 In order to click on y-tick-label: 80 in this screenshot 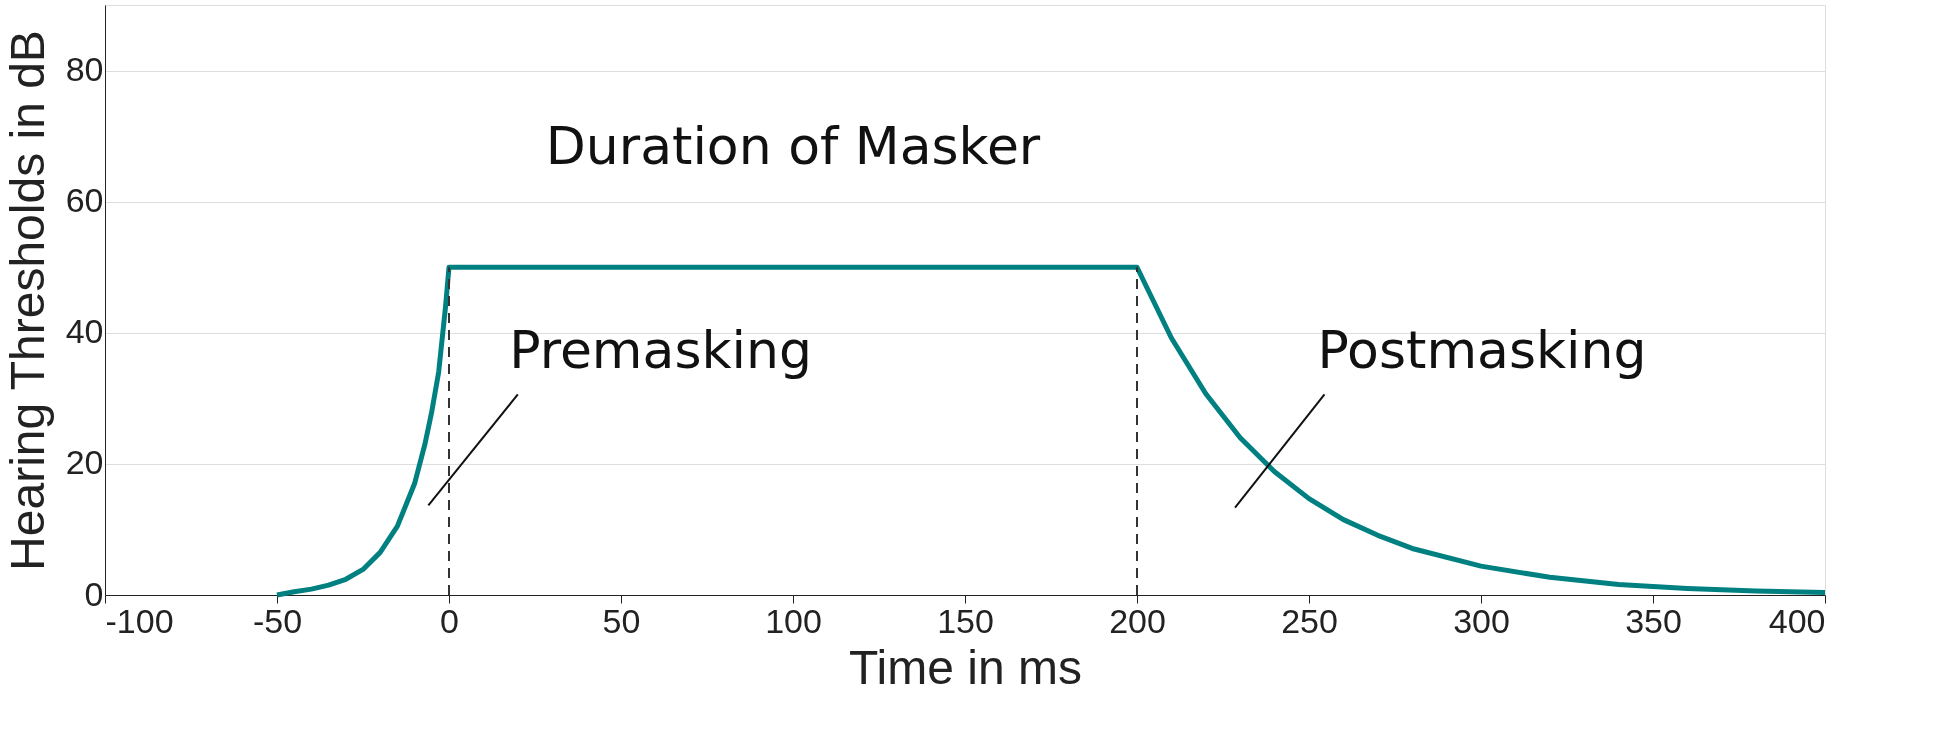, I will do `click(84, 69)`.